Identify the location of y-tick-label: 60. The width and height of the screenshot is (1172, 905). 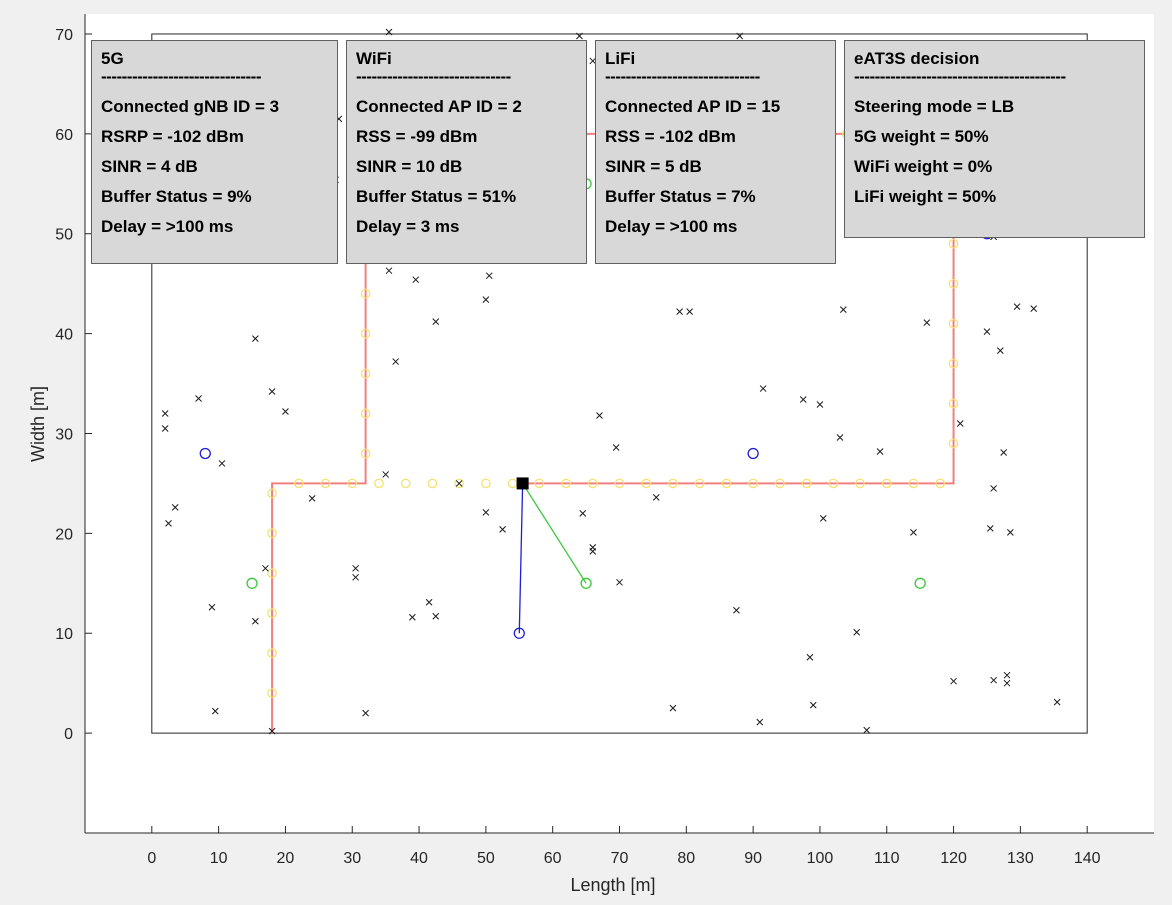
(64, 135).